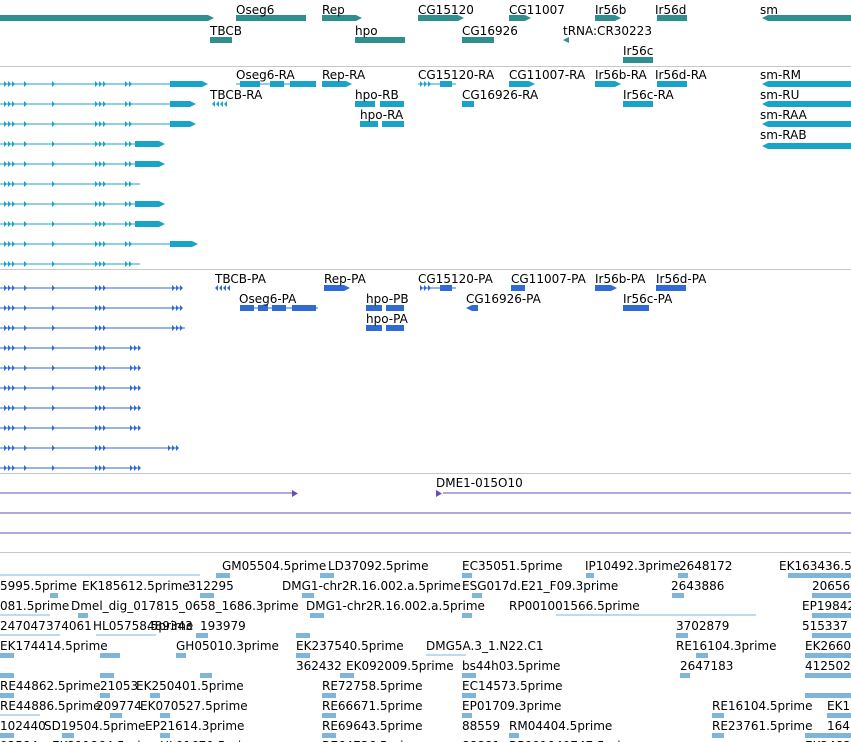  What do you see at coordinates (561, 726) in the screenshot?
I see `est-feature-label: RM04404.5prime` at bounding box center [561, 726].